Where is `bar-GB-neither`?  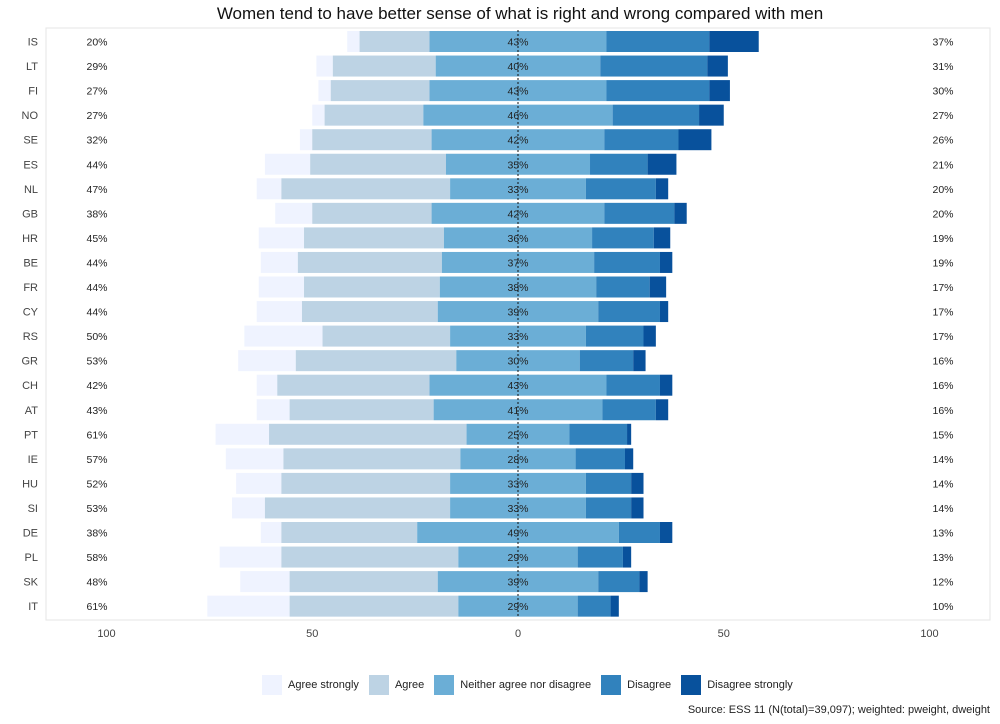 bar-GB-neither is located at coordinates (518, 213).